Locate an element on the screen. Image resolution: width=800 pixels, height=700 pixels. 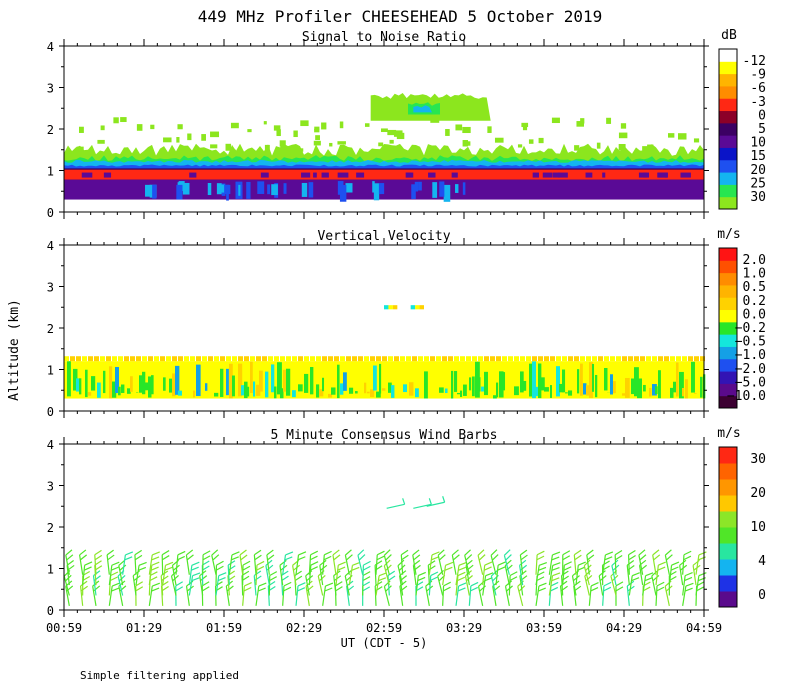
colorbar-swatch is located at coordinates (728, 141).